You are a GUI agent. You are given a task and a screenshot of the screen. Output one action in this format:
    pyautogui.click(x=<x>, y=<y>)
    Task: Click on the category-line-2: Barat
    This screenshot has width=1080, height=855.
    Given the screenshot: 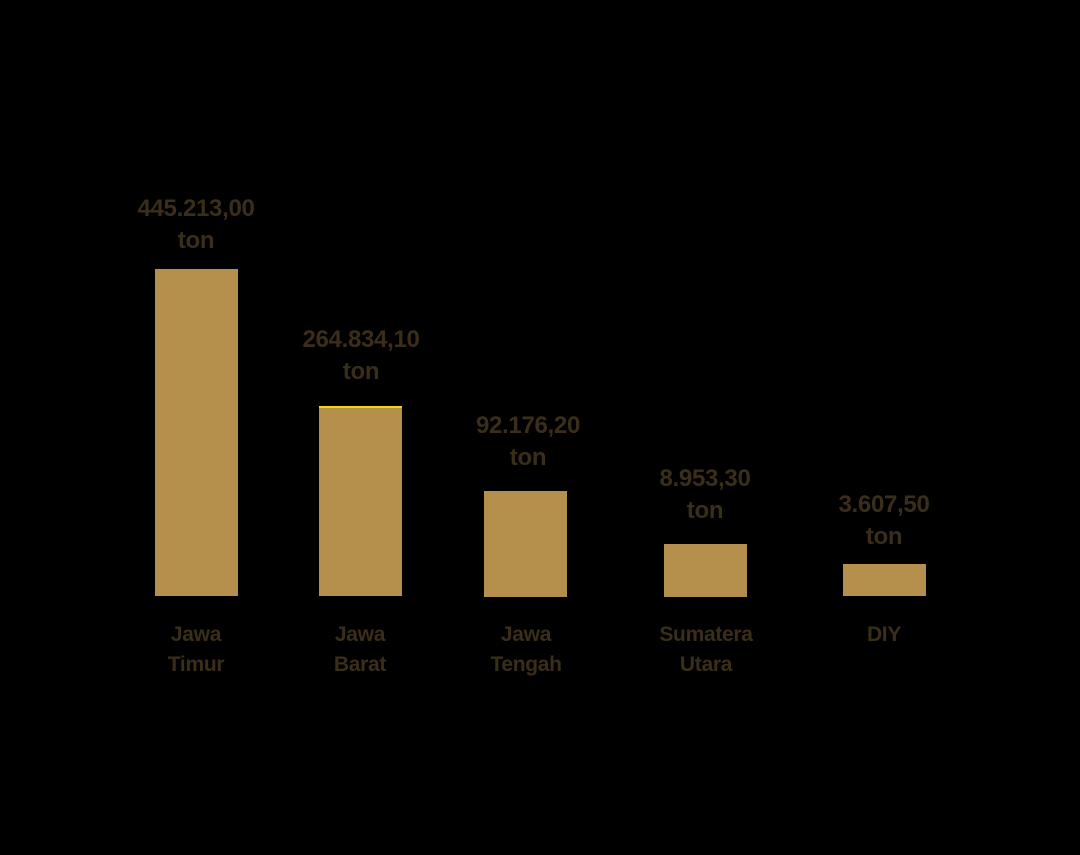 What is the action you would take?
    pyautogui.click(x=360, y=664)
    